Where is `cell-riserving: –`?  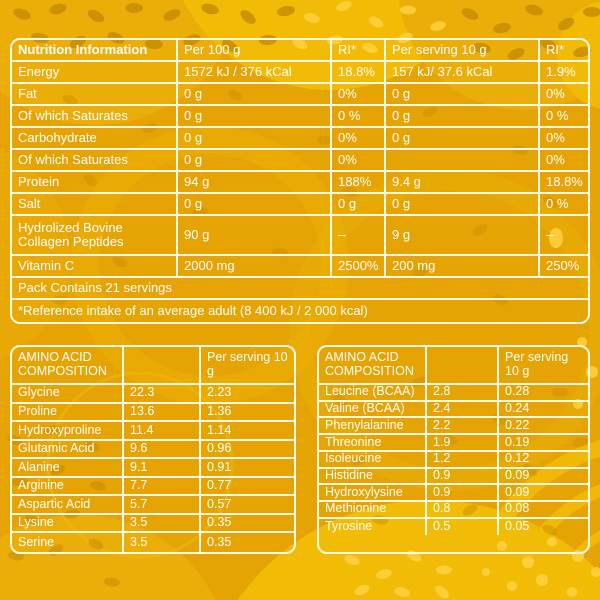 cell-riserving: – is located at coordinates (564, 236).